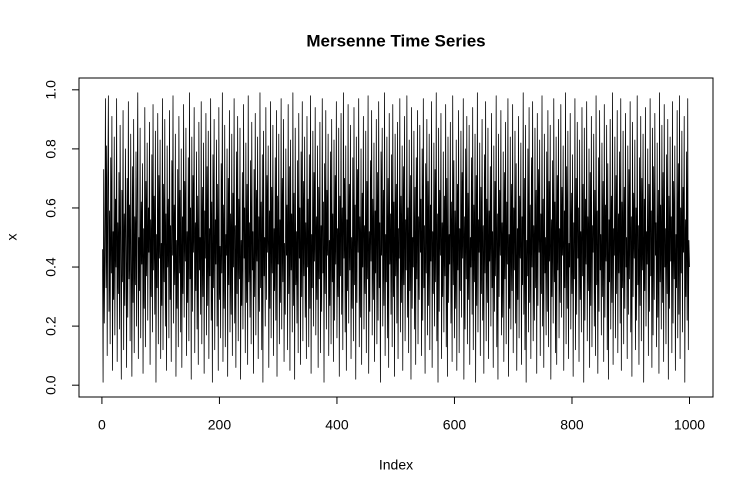 This screenshot has width=754, height=495. I want to click on y-tick-label: 0.2, so click(51, 326).